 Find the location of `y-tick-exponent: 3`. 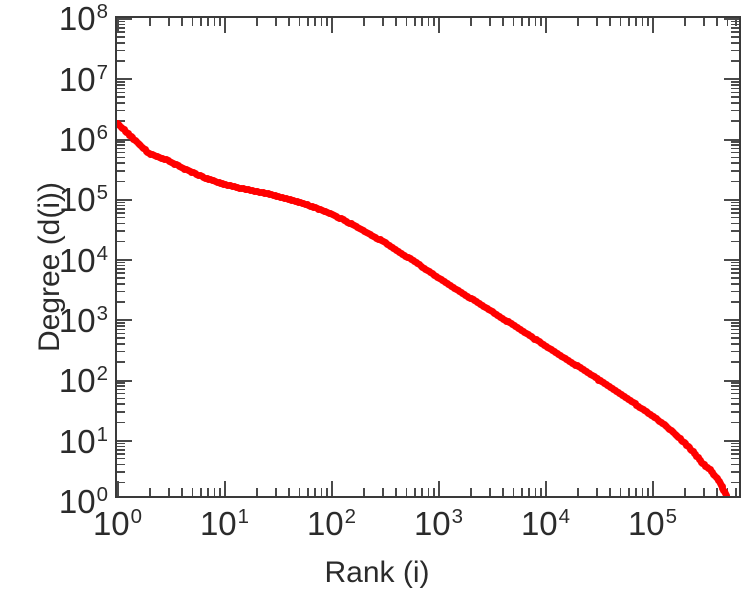

y-tick-exponent: 3 is located at coordinates (102, 313).